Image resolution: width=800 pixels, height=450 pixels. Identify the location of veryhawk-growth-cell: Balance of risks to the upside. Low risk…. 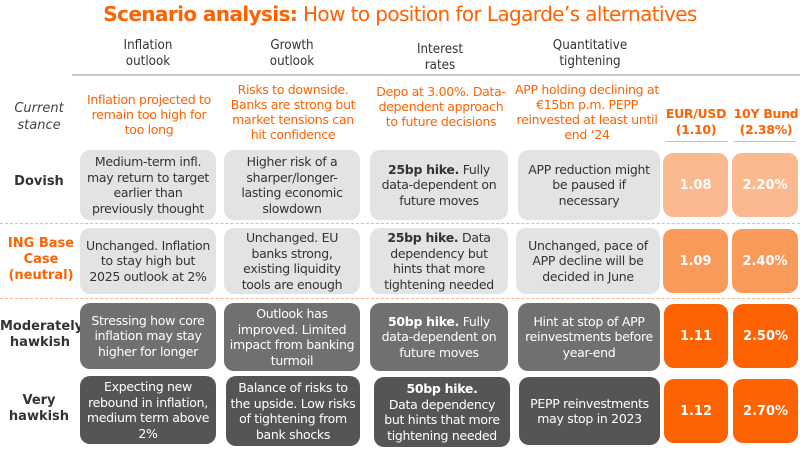
(293, 411).